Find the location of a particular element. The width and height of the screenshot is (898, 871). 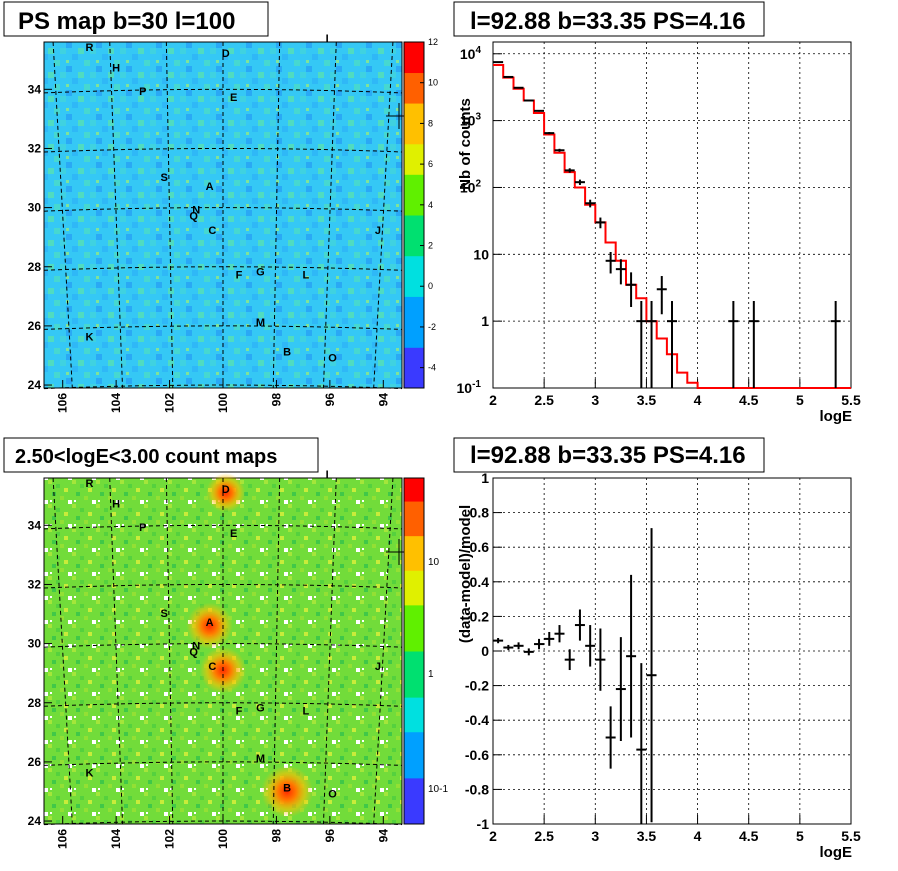

ps-map-x-tick-label-94: 94 is located at coordinates (383, 400).